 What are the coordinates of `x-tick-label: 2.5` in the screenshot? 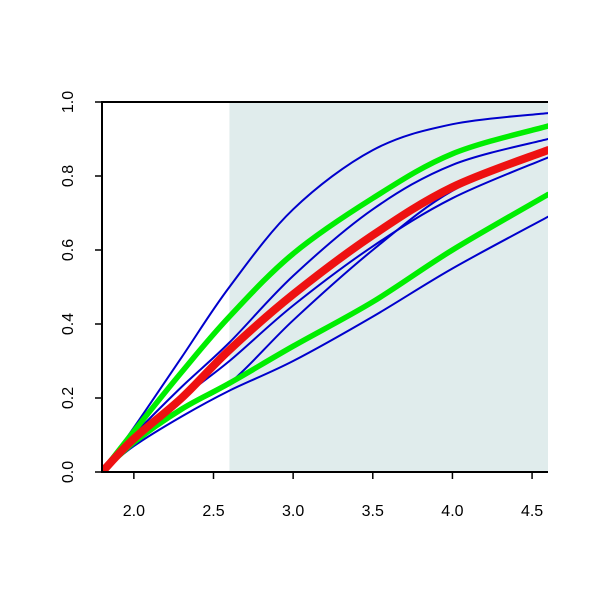 It's located at (213, 511).